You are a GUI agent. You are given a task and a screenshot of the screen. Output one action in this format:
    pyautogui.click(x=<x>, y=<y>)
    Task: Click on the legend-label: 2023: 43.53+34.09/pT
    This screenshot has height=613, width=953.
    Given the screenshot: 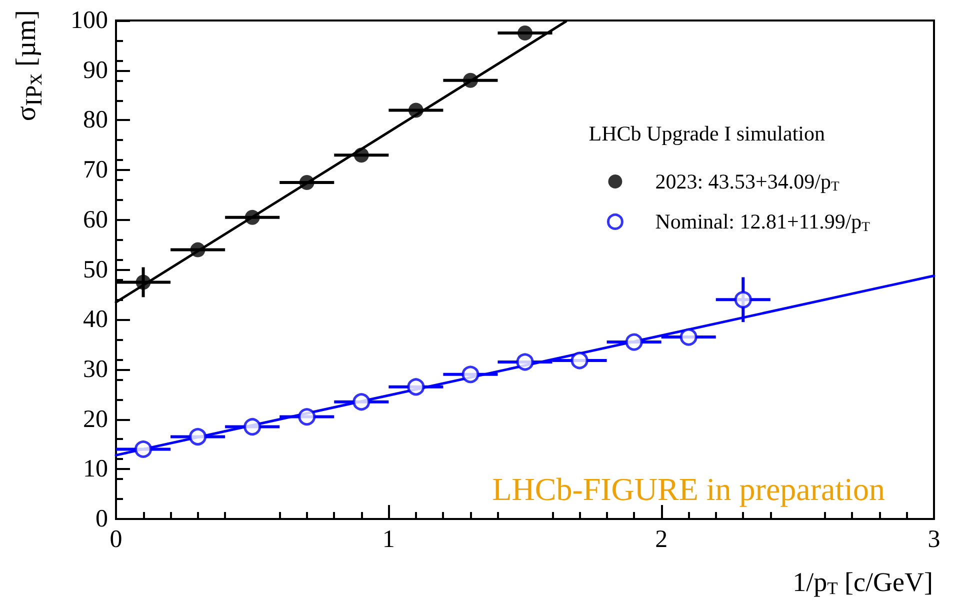 What is the action you would take?
    pyautogui.click(x=747, y=182)
    